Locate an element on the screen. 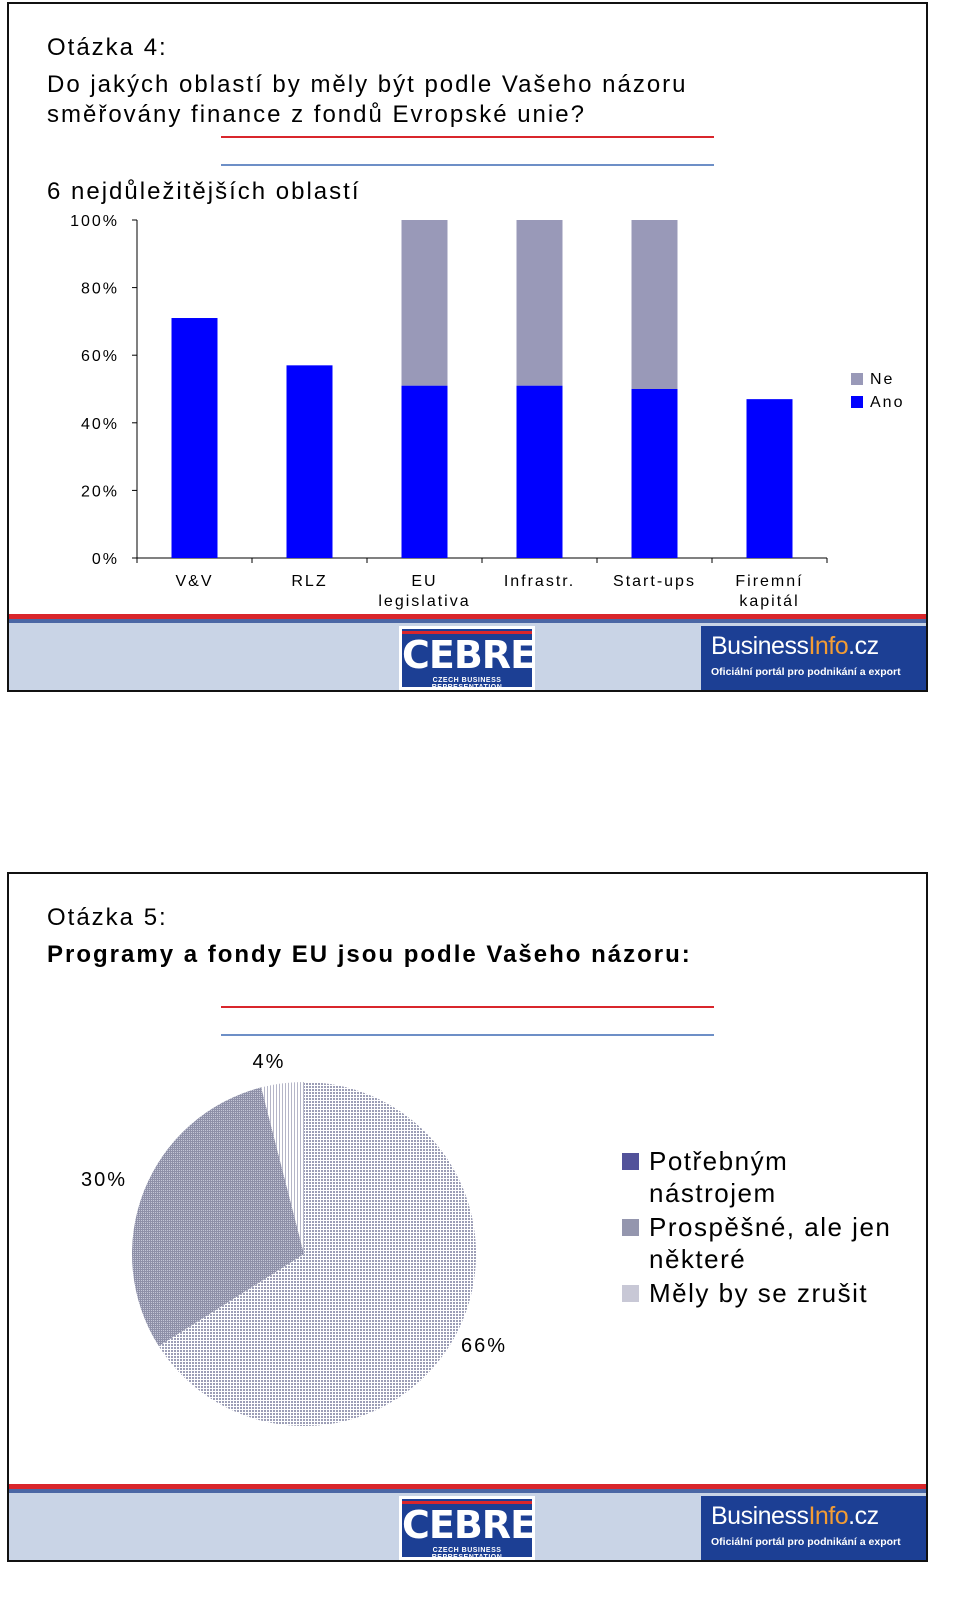 The height and width of the screenshot is (1610, 960). bar-ano-start-ups is located at coordinates (654, 473).